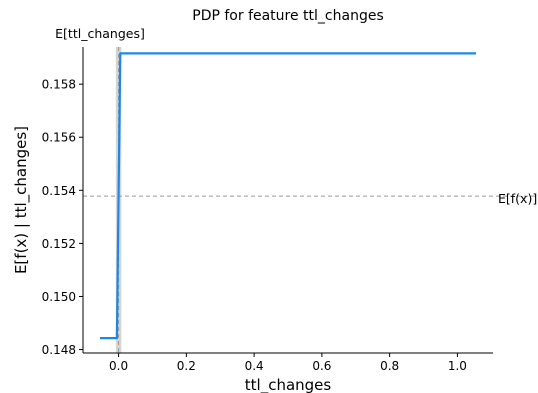 The image size is (538, 393). What do you see at coordinates (59, 138) in the screenshot?
I see `y-tick-label: 0.156` at bounding box center [59, 138].